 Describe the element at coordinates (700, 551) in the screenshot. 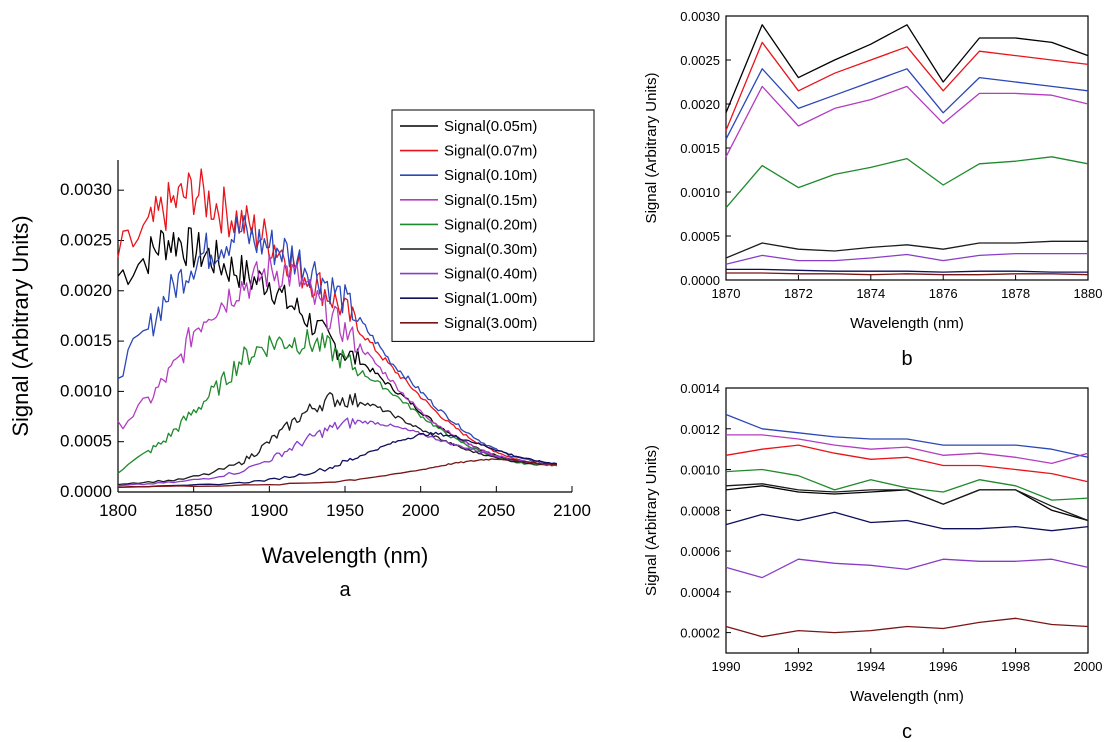

I see `y-tick-label: 0.0006` at that location.